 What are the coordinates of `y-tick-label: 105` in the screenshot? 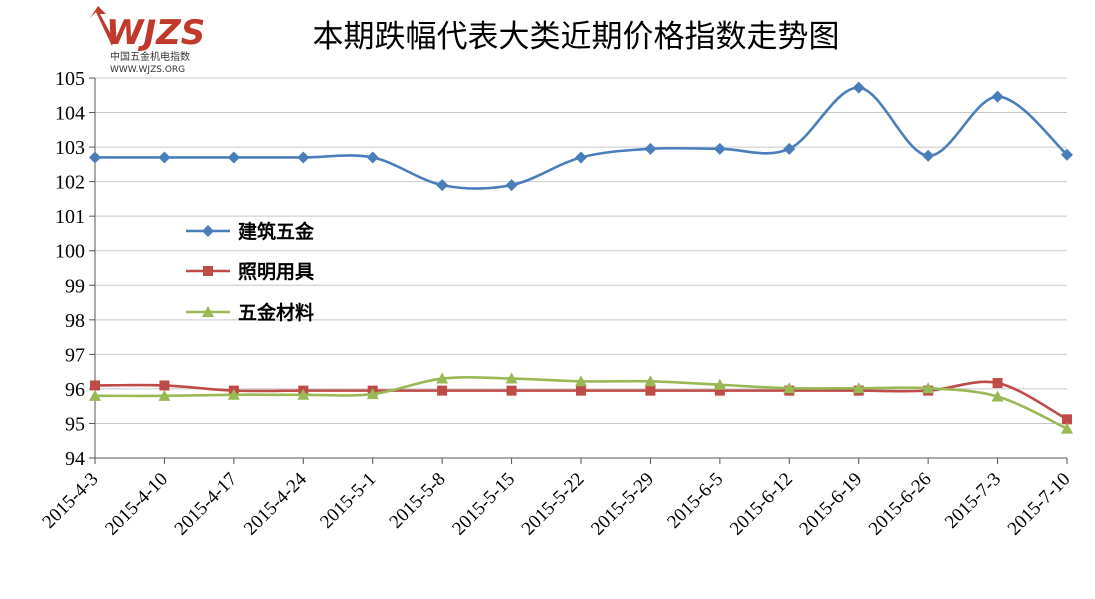 It's located at (70, 79).